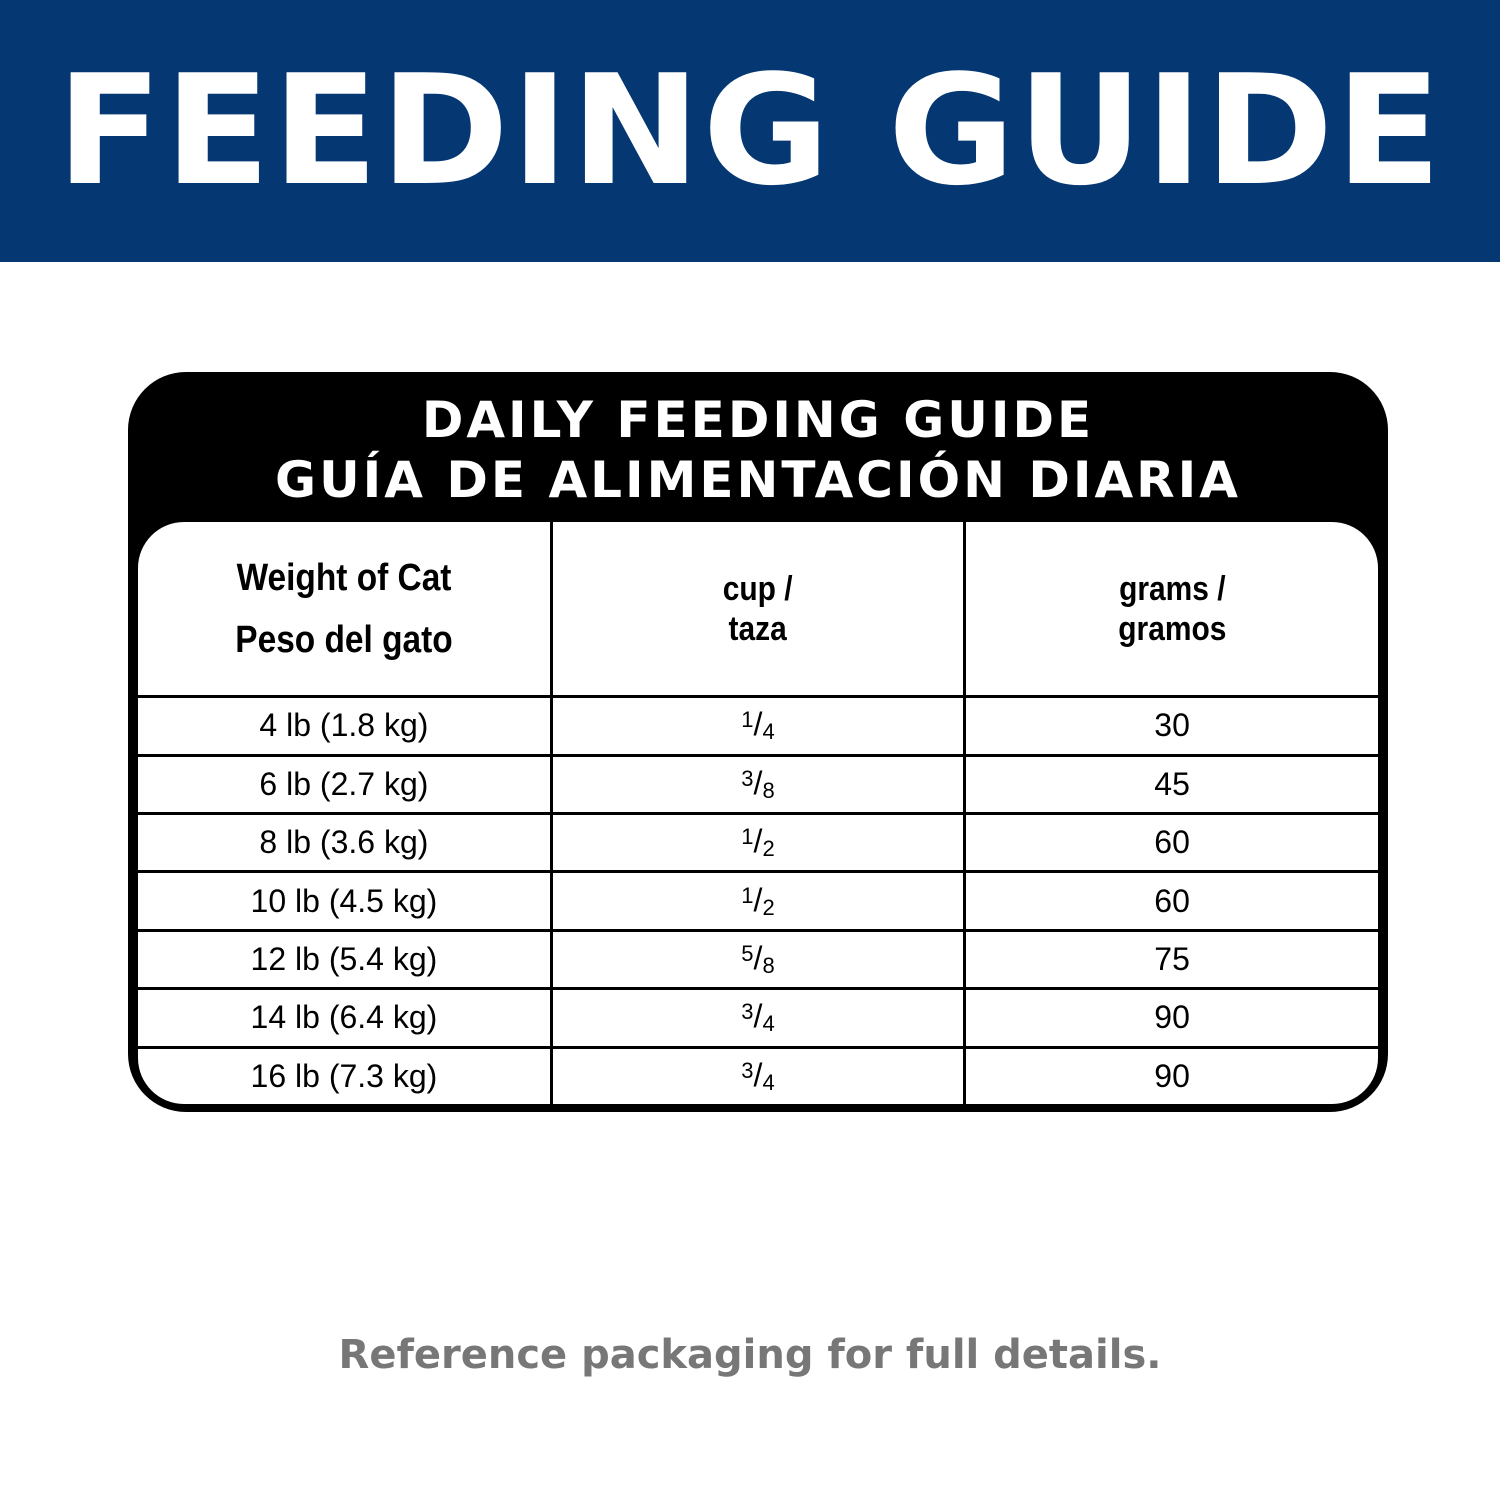 The width and height of the screenshot is (1500, 1500). What do you see at coordinates (1172, 628) in the screenshot?
I see `header-grams-es: gramos` at bounding box center [1172, 628].